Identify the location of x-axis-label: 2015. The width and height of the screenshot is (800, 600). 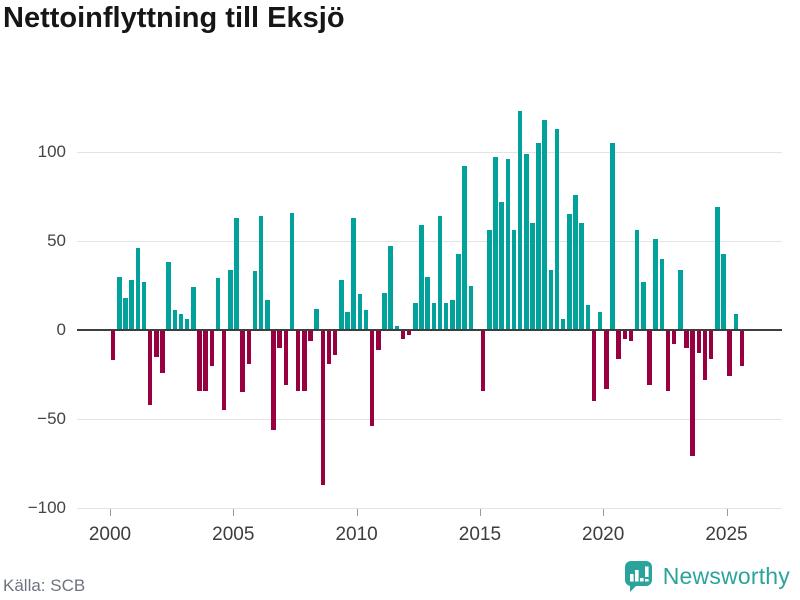
(480, 534).